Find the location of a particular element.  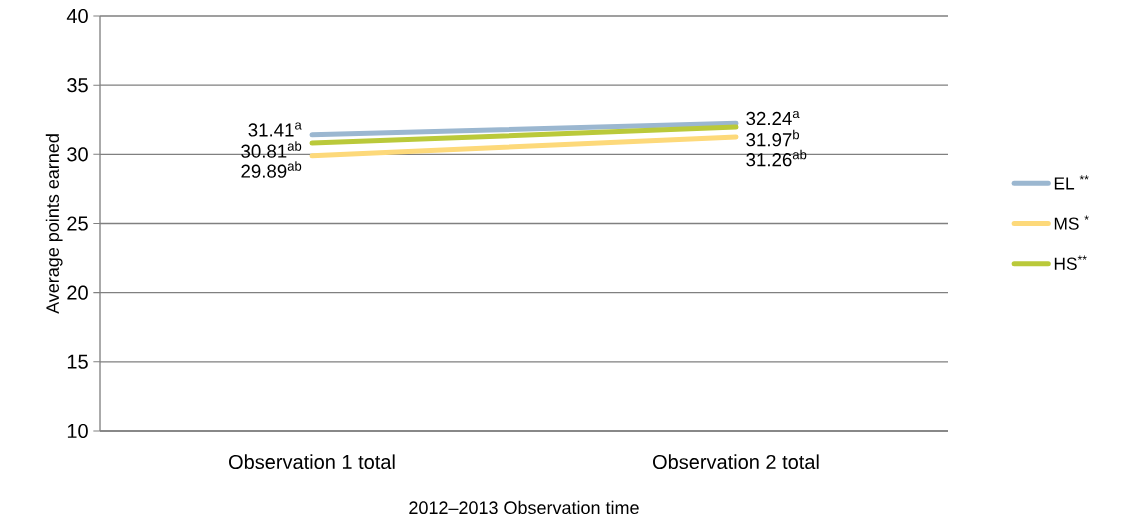

legend-label: EL $^{**}$ is located at coordinates (1071, 182).